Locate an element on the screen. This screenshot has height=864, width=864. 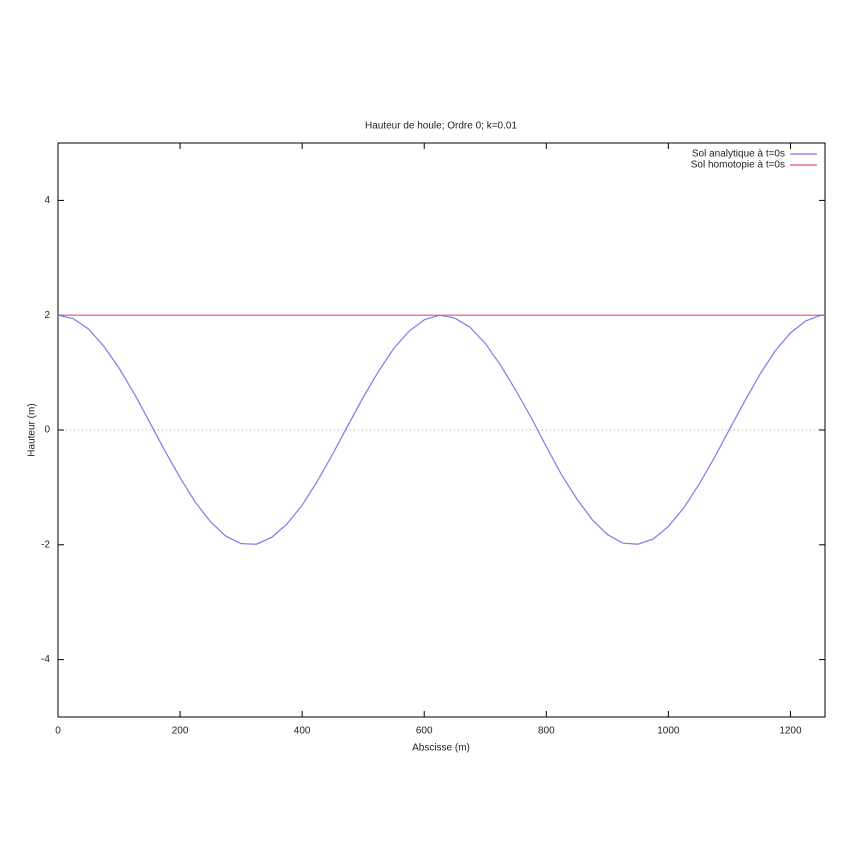
y-tick-label: 4 is located at coordinates (47, 200).